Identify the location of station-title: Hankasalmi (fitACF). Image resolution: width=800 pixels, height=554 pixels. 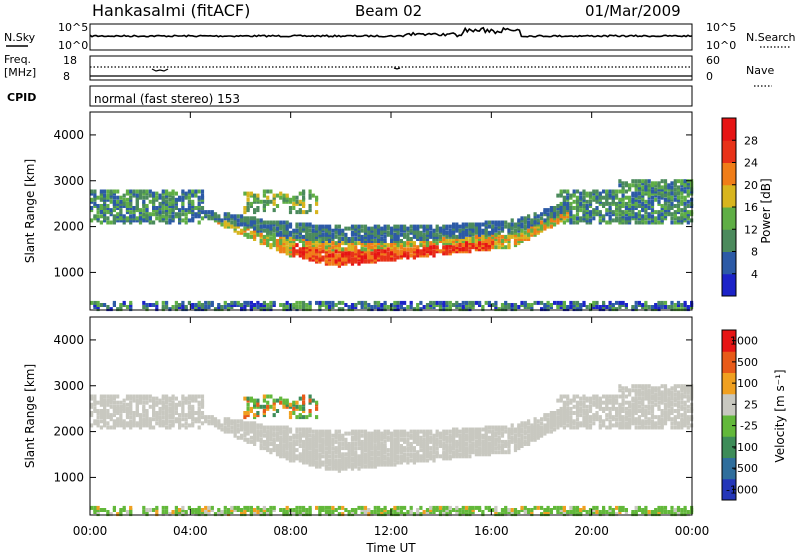
(171, 10).